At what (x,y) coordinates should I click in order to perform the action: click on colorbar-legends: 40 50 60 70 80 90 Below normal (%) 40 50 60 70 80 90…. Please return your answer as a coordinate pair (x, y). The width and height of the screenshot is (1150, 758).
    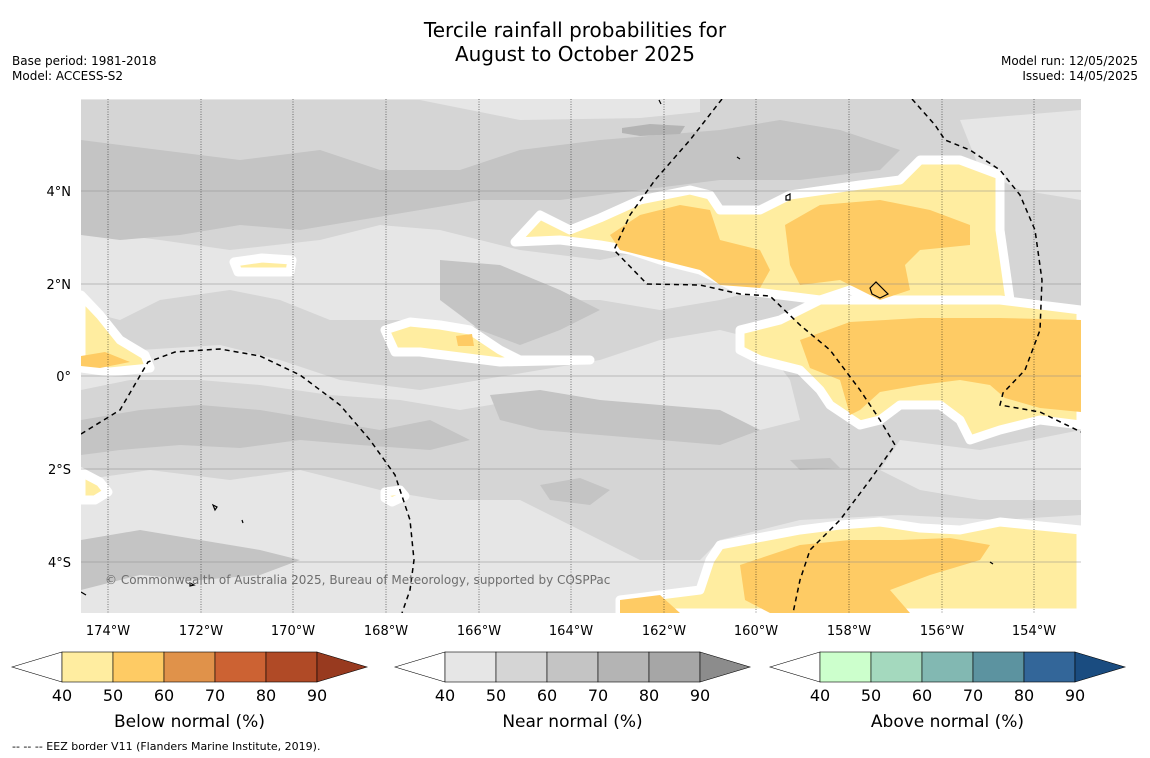
    Looking at the image, I should click on (568, 691).